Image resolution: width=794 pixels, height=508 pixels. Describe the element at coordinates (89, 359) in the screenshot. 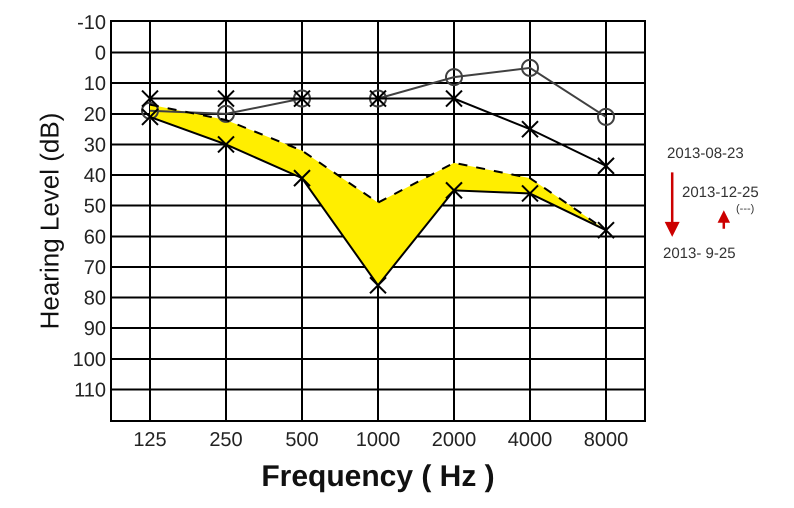

I see `y-tick-label: 100` at that location.